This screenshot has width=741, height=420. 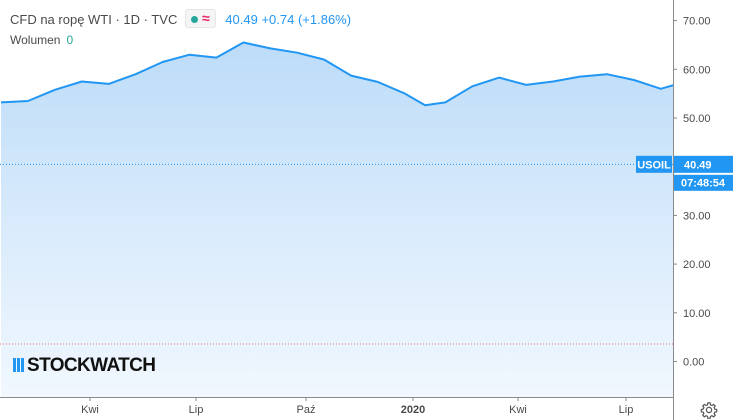 What do you see at coordinates (697, 70) in the screenshot?
I see `y-tick-label: 60.00` at bounding box center [697, 70].